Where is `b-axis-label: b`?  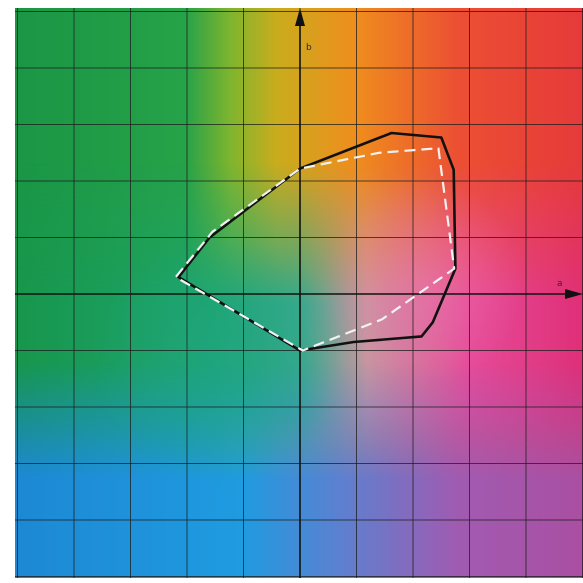 b-axis-label: b is located at coordinates (309, 48).